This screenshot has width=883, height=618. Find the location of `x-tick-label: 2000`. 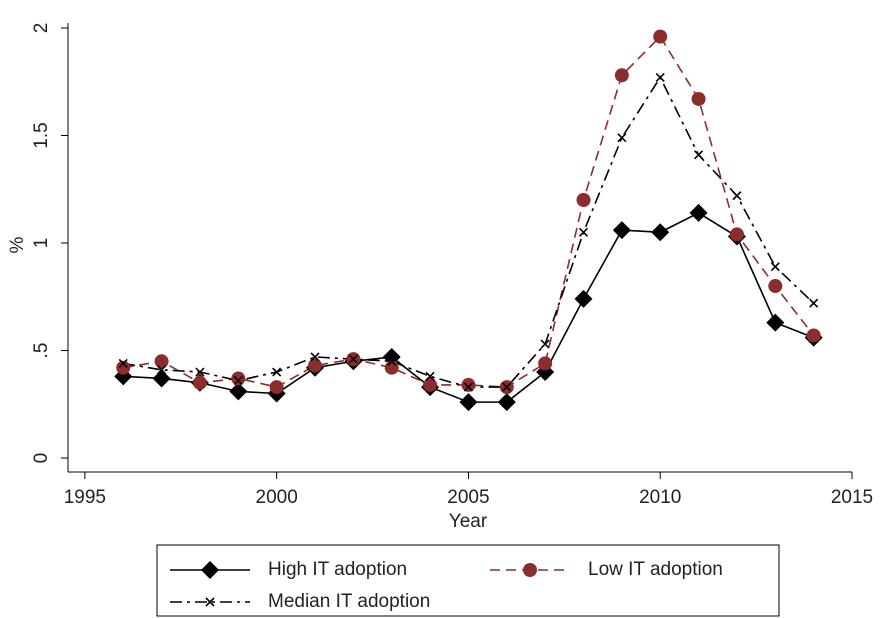

x-tick-label: 2000 is located at coordinates (277, 497).